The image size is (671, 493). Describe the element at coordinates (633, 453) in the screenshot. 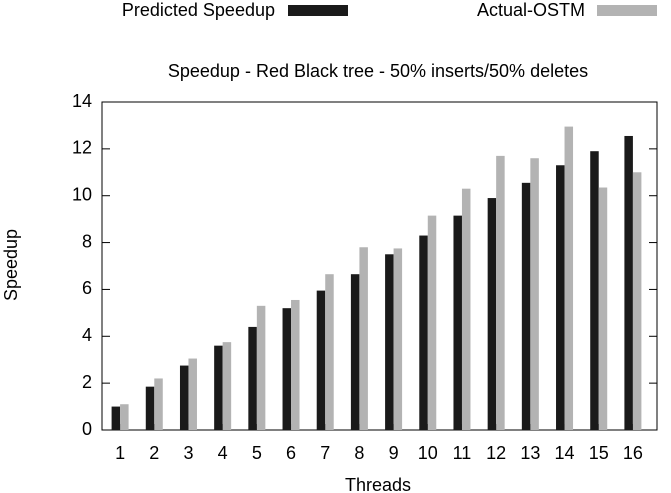

I see `x-tick-label: 16` at that location.